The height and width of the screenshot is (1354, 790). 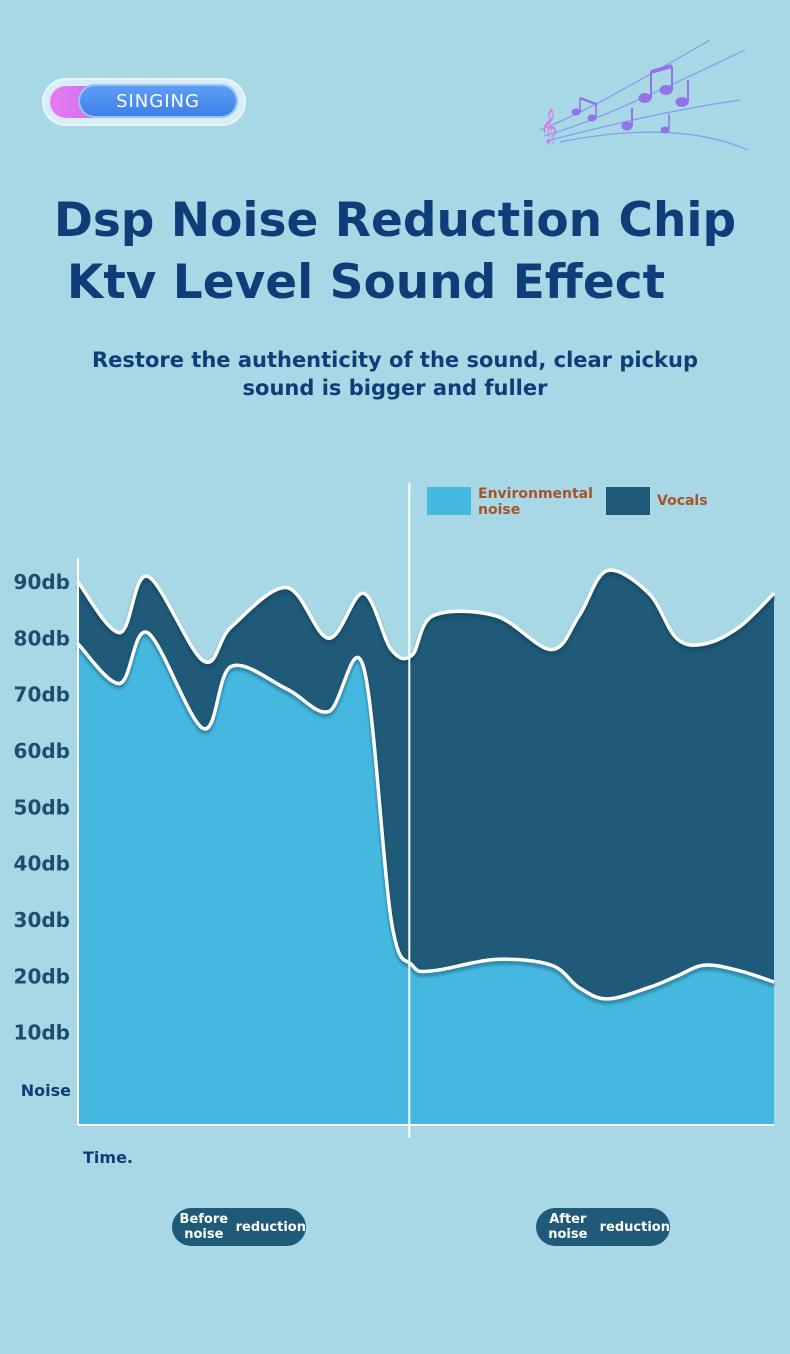 I want to click on legend-swatch-environmental-noise, so click(x=449, y=501).